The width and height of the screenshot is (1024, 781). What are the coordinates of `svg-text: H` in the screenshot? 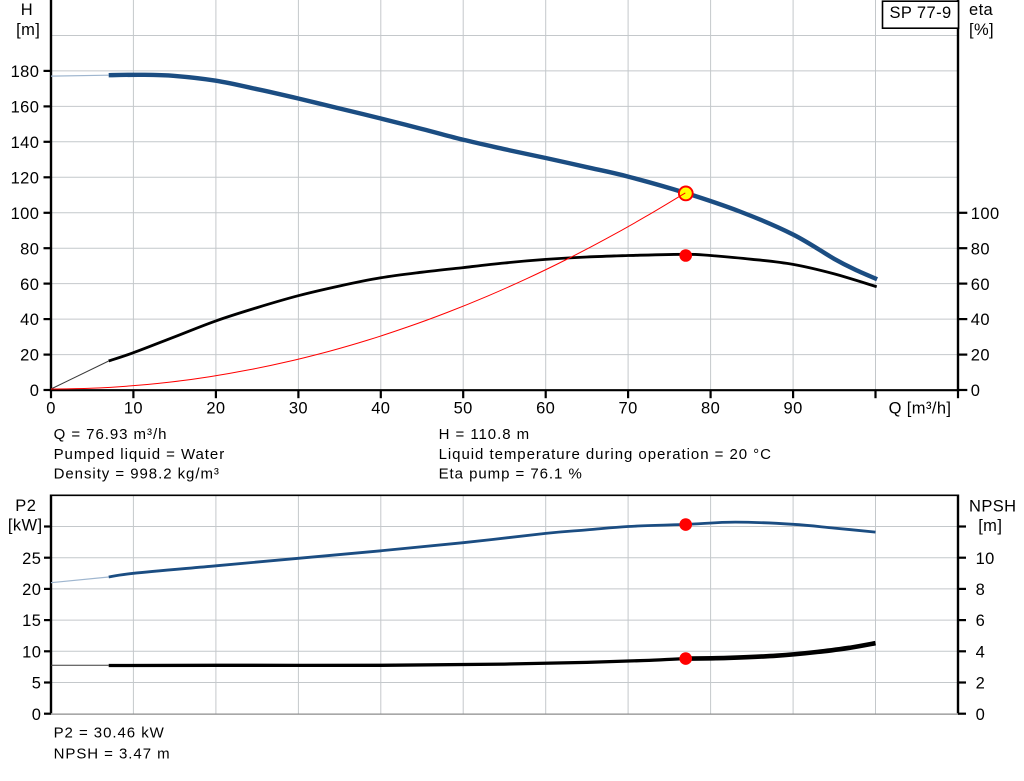 It's located at (27, 10).